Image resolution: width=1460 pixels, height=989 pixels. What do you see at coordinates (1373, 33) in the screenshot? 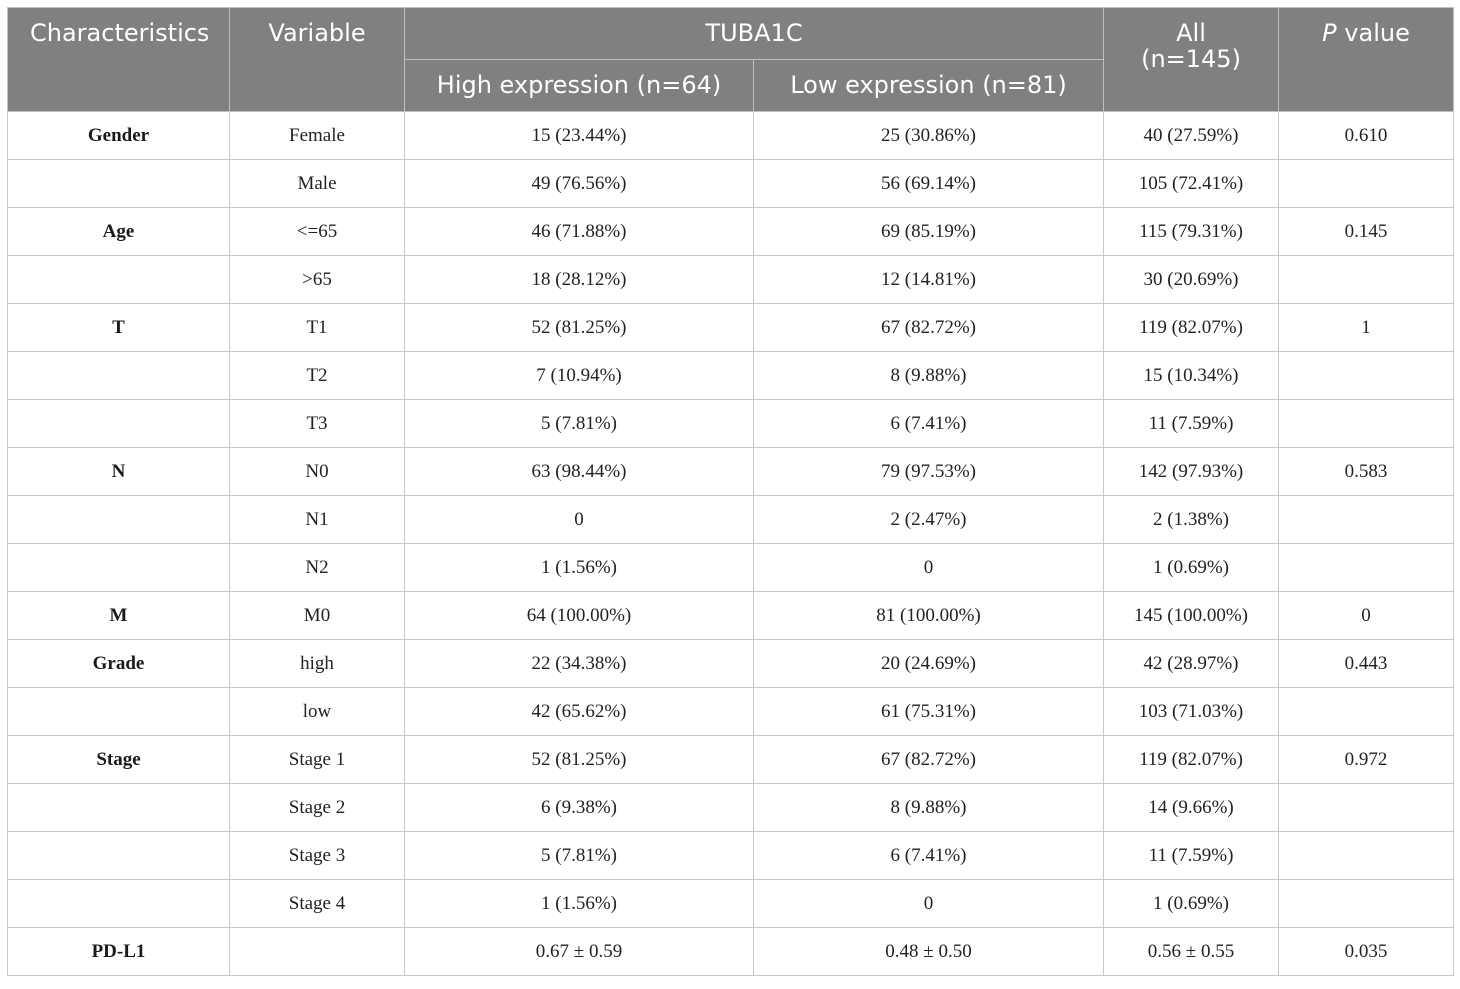
I see `header-p-value-rest: value` at bounding box center [1373, 33].